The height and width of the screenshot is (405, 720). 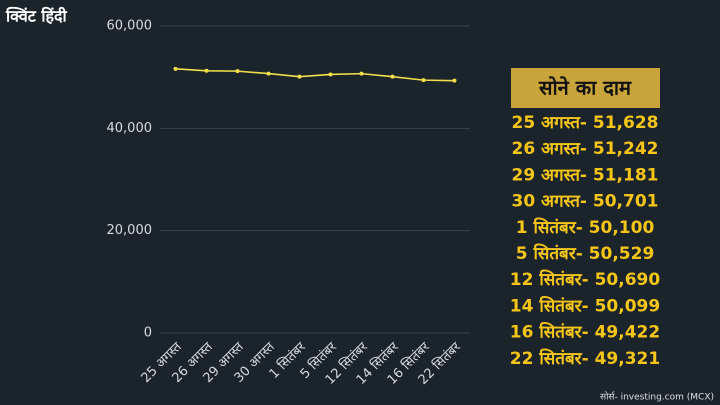 I want to click on price-title-box, so click(x=585, y=88).